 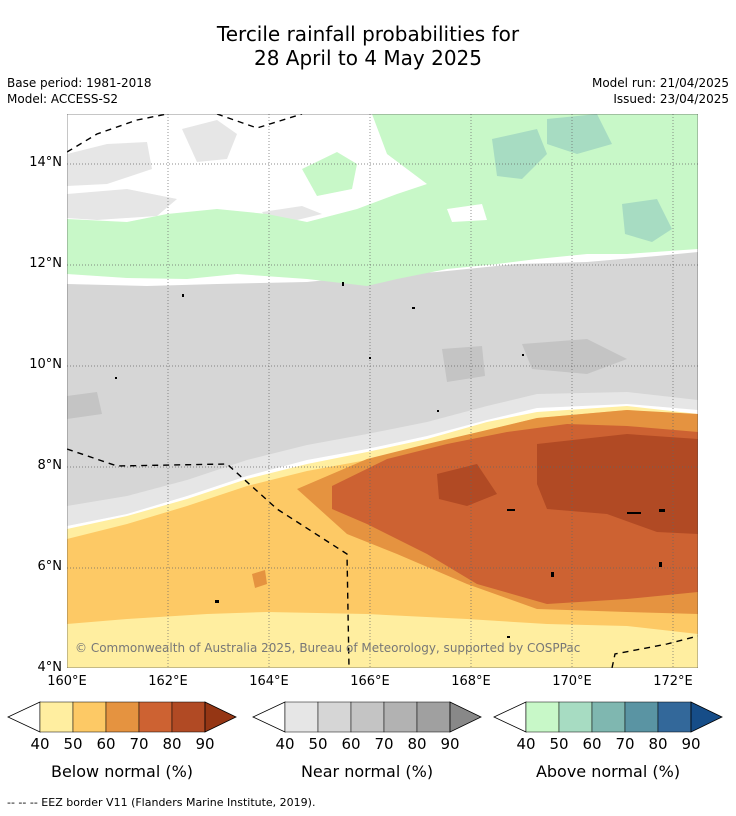 What do you see at coordinates (671, 99) in the screenshot?
I see `issued-date: Issued: 23/04/2025` at bounding box center [671, 99].